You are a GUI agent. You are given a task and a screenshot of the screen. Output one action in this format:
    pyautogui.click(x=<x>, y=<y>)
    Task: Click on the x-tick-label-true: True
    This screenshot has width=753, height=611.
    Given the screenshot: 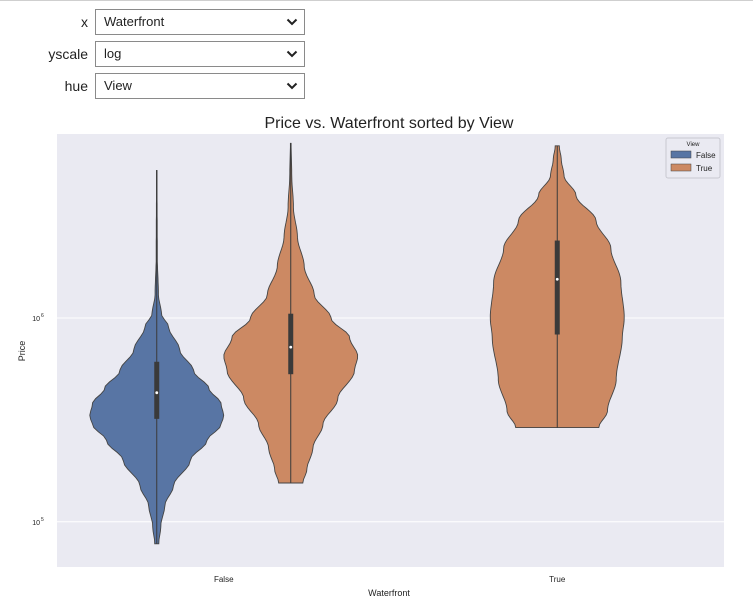 What is the action you would take?
    pyautogui.click(x=557, y=579)
    